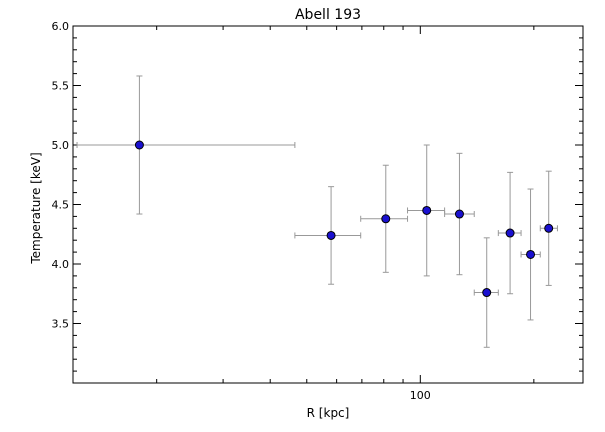  I want to click on chart-title: Abell 193, so click(328, 15).